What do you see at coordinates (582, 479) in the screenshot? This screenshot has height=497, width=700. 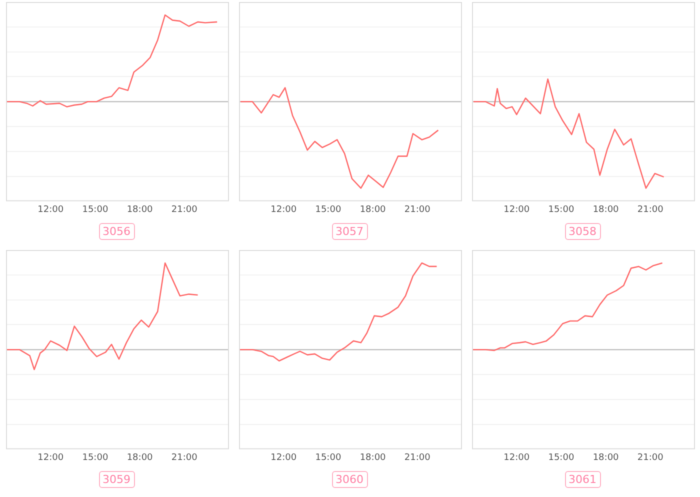 I see `text: 3061` at bounding box center [582, 479].